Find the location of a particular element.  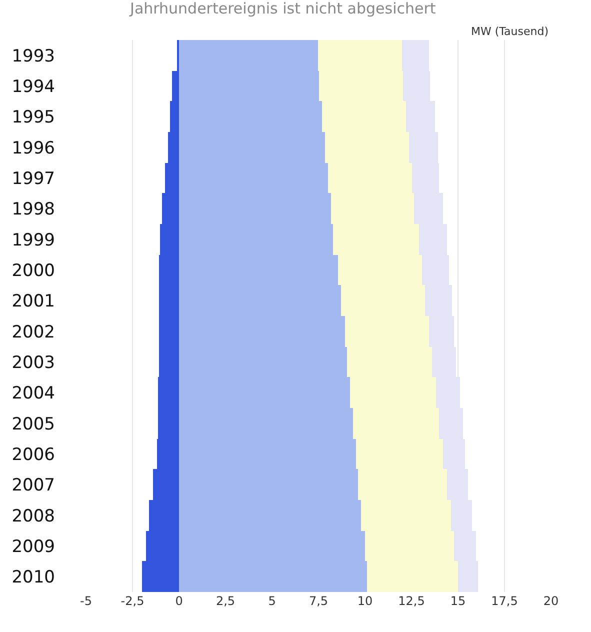

y-tick-label: 2010 is located at coordinates (33, 578).